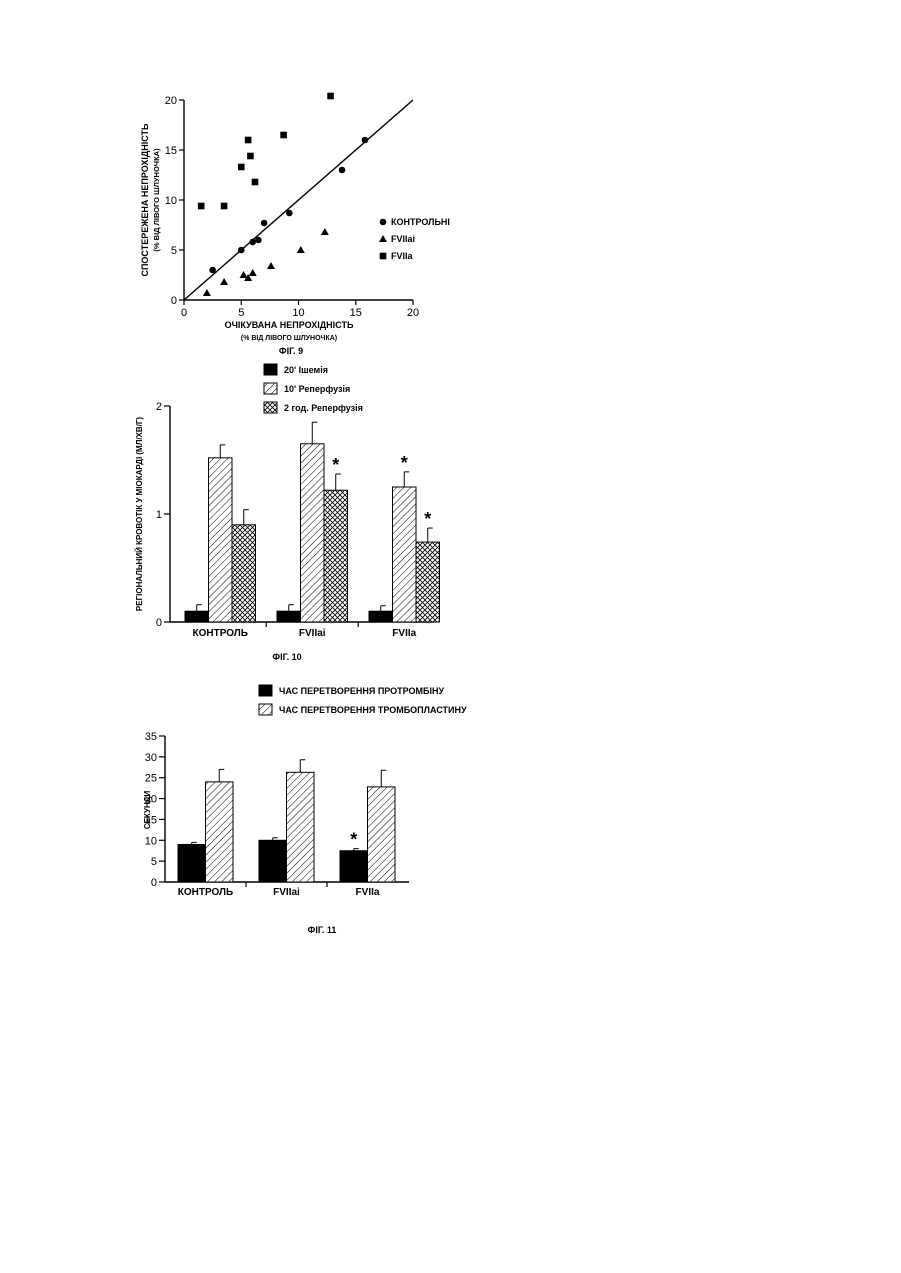 The image size is (901, 1273). What do you see at coordinates (241, 313) in the screenshot?
I see `fig9-x-tick-label: 5` at bounding box center [241, 313].